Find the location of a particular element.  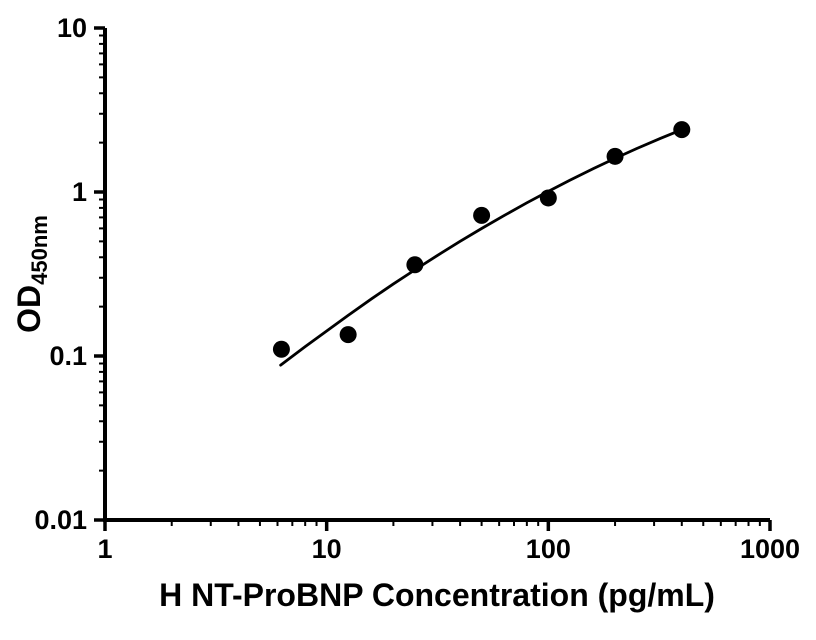

y-tick-label: 1 is located at coordinates (79, 192).